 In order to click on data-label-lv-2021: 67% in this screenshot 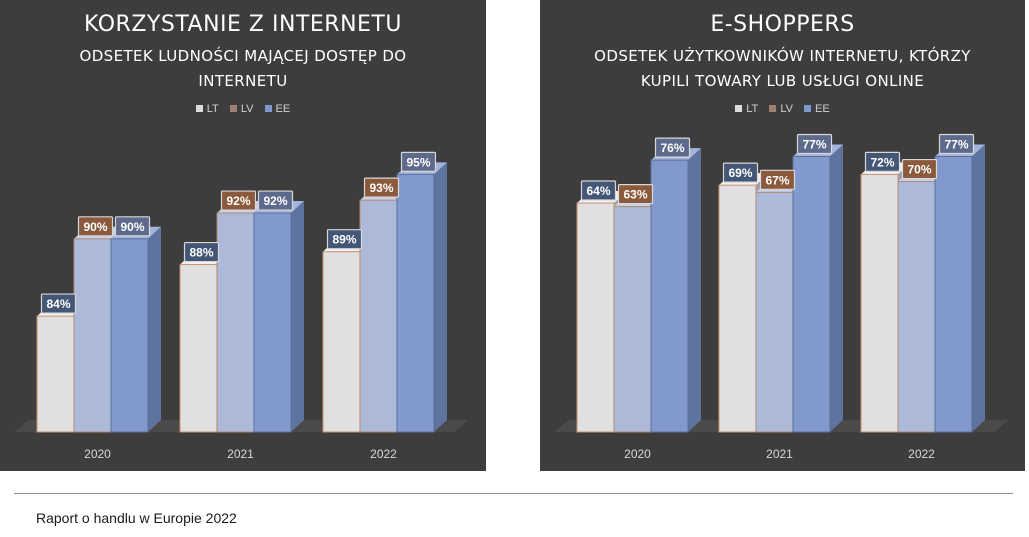, I will do `click(777, 179)`.